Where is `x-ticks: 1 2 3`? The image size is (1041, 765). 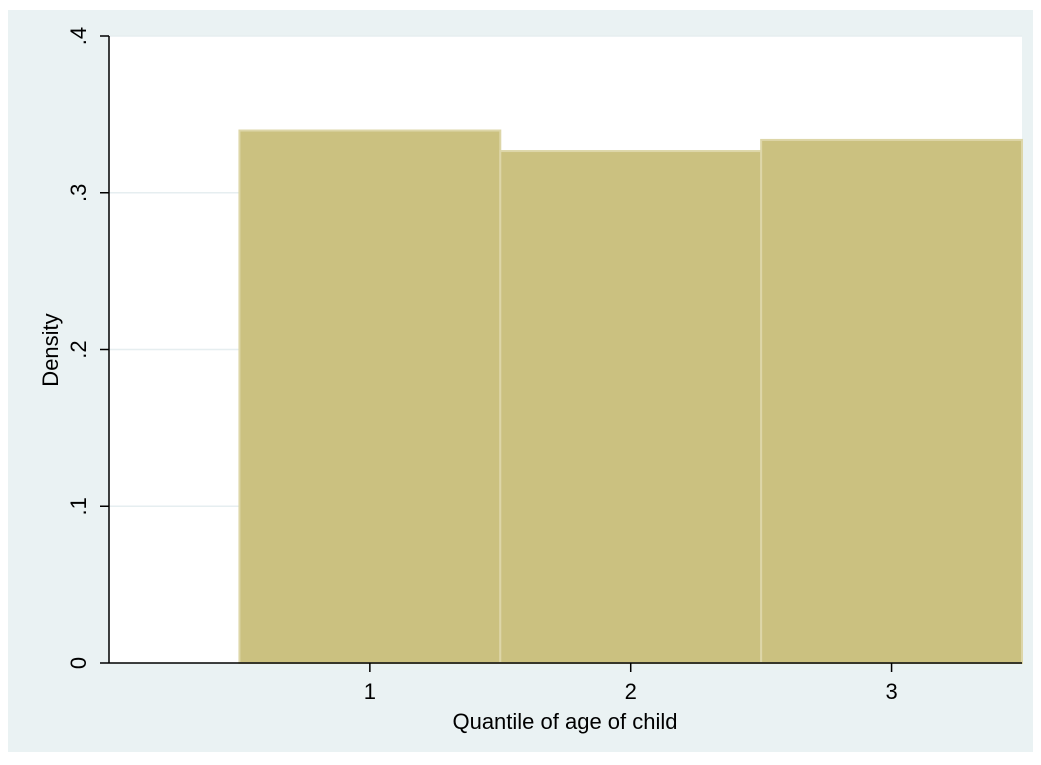
x-ticks: 1 2 3 is located at coordinates (631, 683).